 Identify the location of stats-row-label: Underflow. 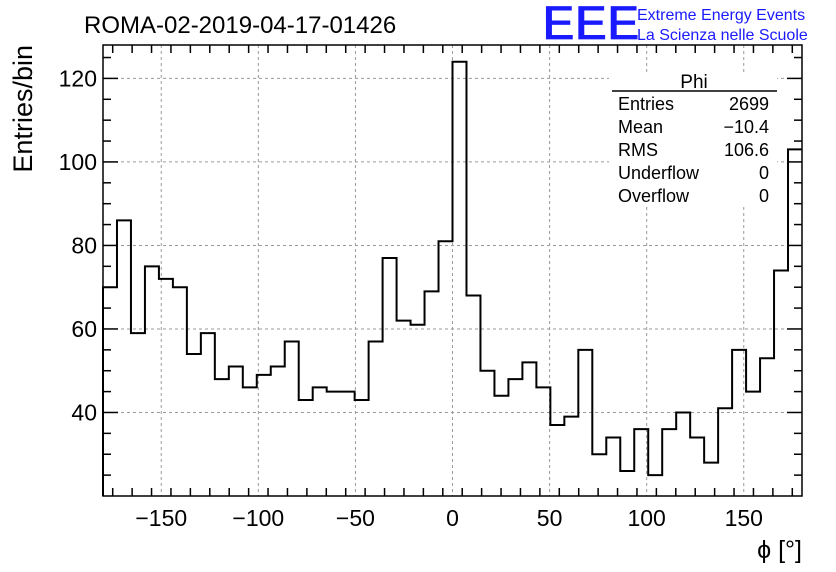
(659, 173).